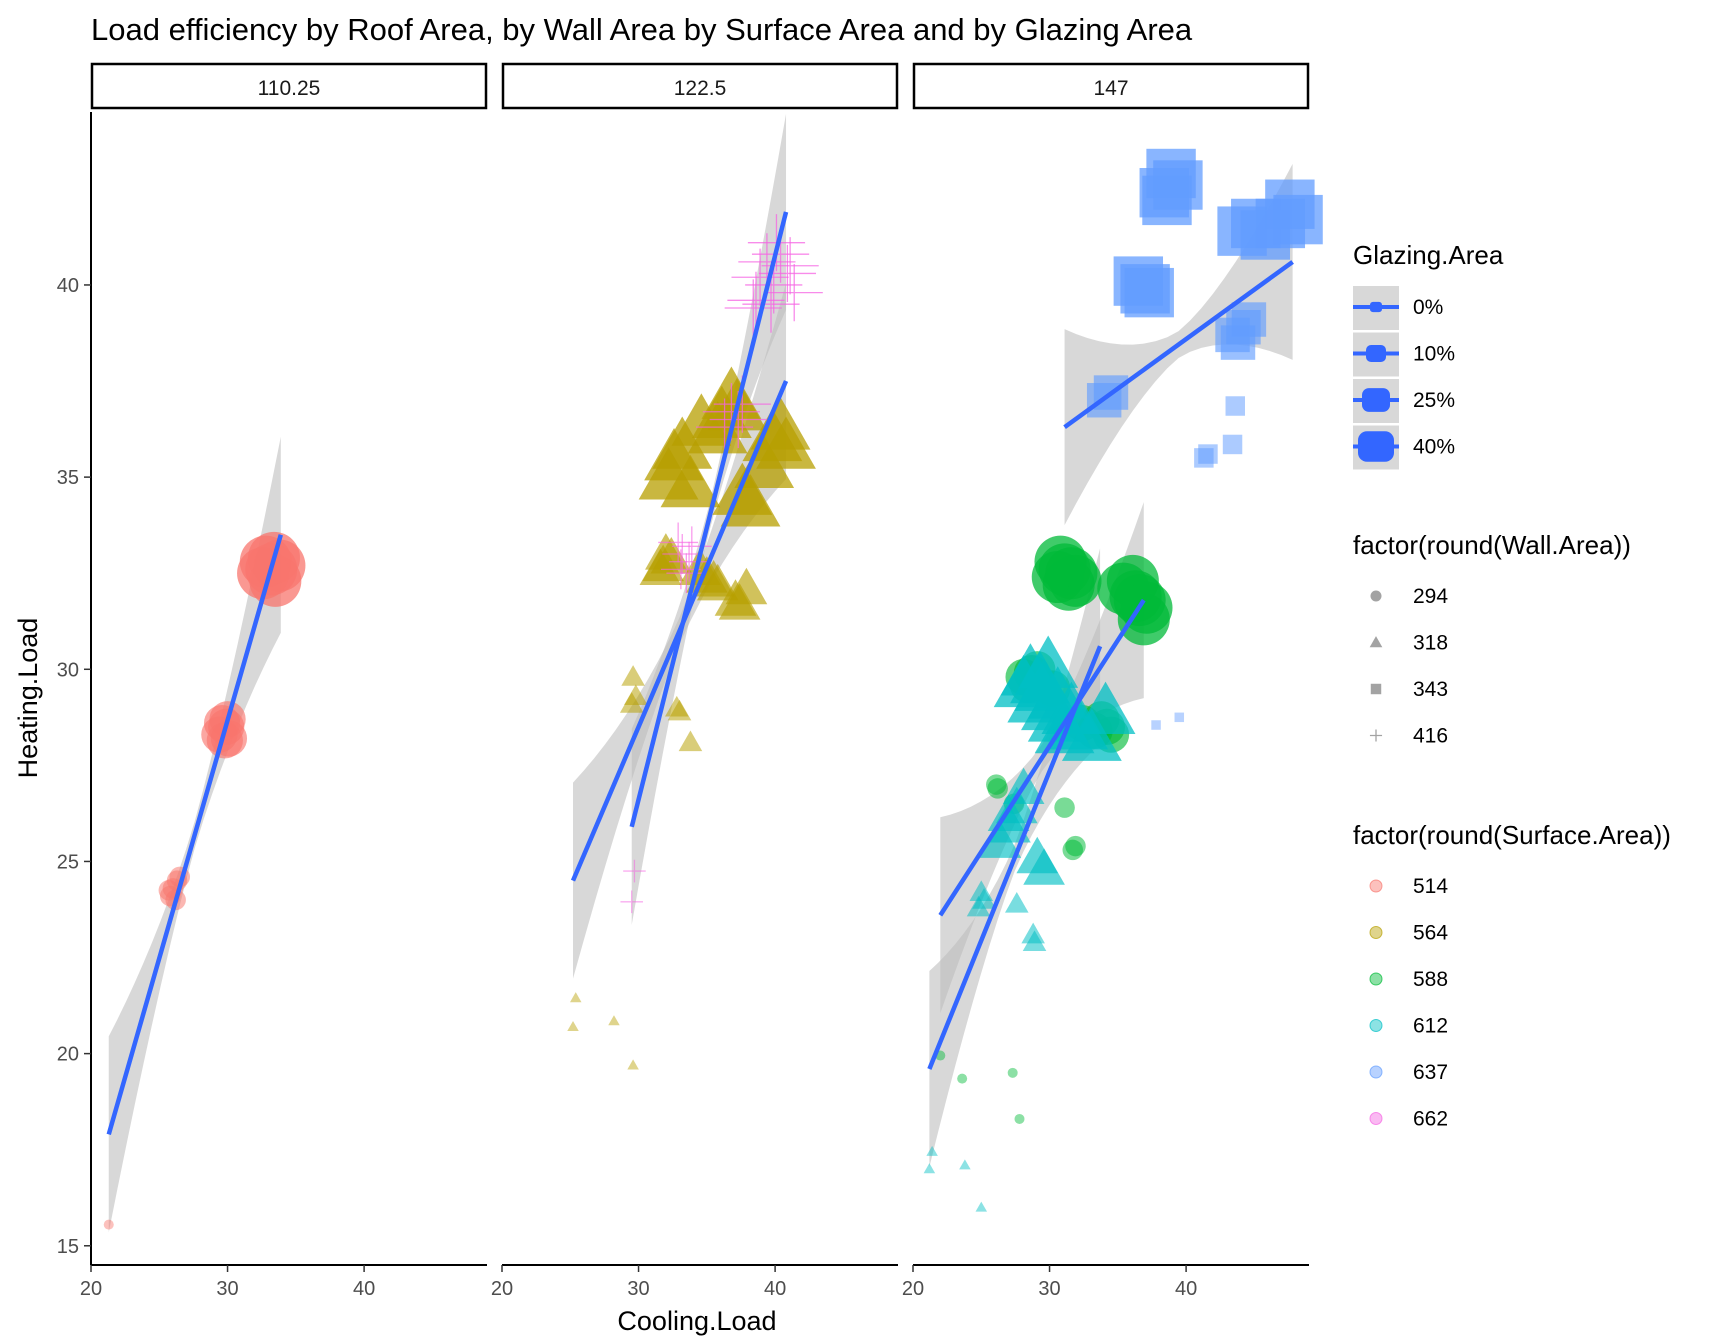  I want to click on facet-strip-label: 122.5, so click(700, 88).